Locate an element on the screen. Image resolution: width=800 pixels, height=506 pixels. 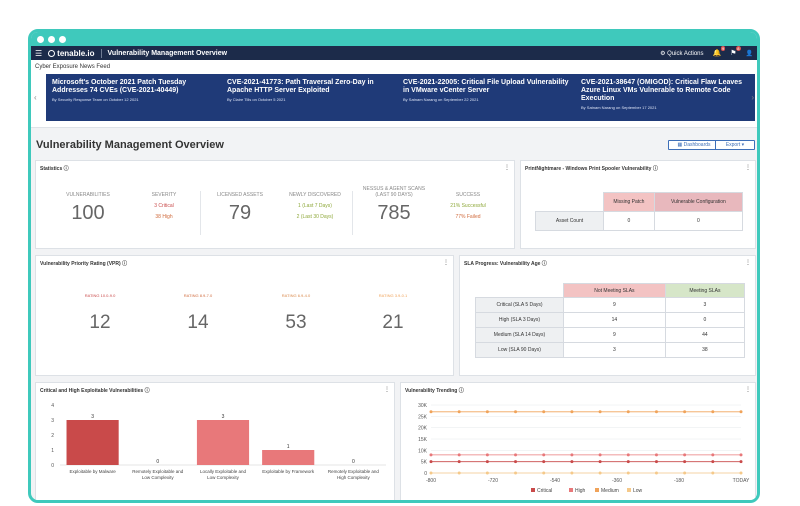
vpr-rating: RATING 10.0-9.0 12 is located at coordinates (100, 313).